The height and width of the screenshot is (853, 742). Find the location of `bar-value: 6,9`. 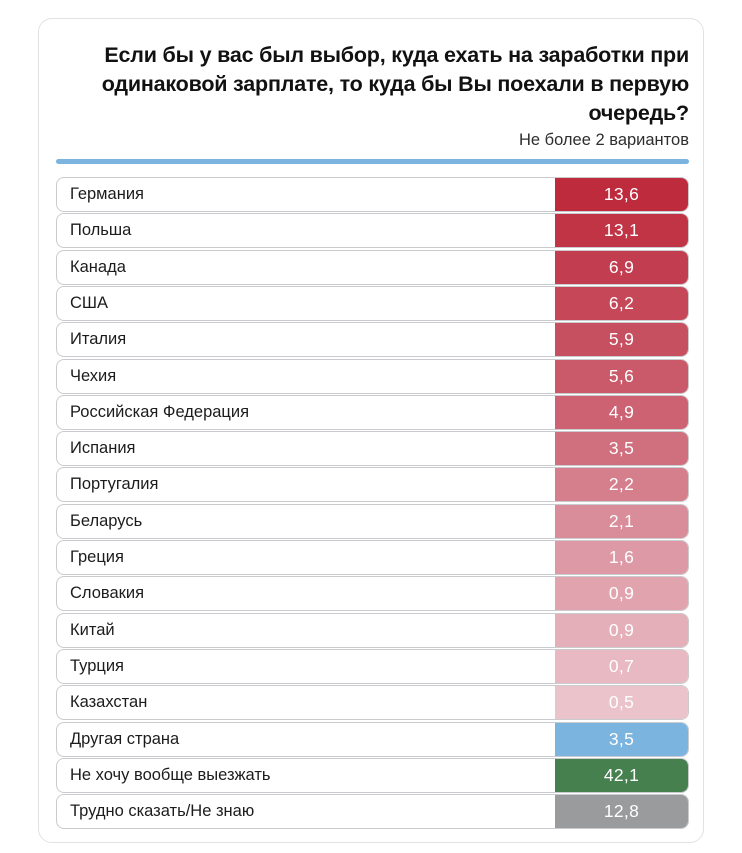

bar-value: 6,9 is located at coordinates (621, 266).